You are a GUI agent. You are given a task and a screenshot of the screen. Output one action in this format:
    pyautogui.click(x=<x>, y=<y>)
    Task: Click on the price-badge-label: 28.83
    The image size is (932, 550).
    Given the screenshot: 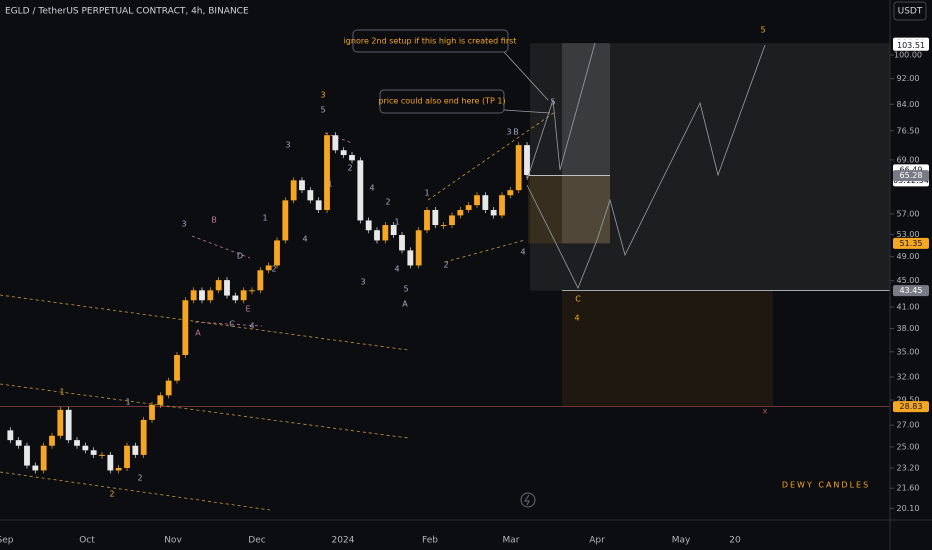 What is the action you would take?
    pyautogui.click(x=911, y=406)
    